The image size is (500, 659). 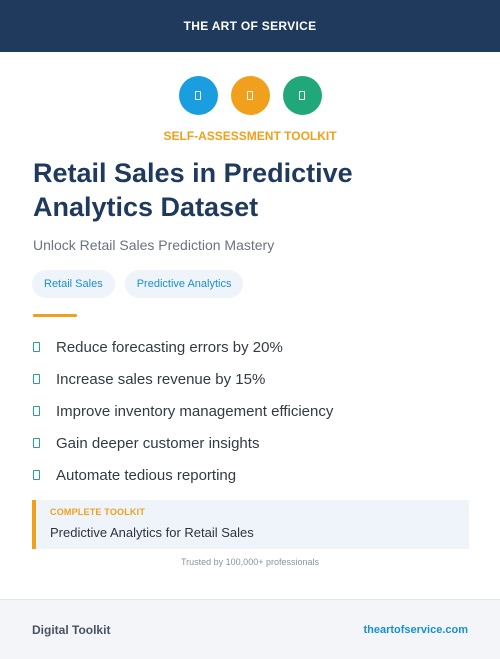 What do you see at coordinates (71, 629) in the screenshot?
I see `footer-label: Digital Toolkit` at bounding box center [71, 629].